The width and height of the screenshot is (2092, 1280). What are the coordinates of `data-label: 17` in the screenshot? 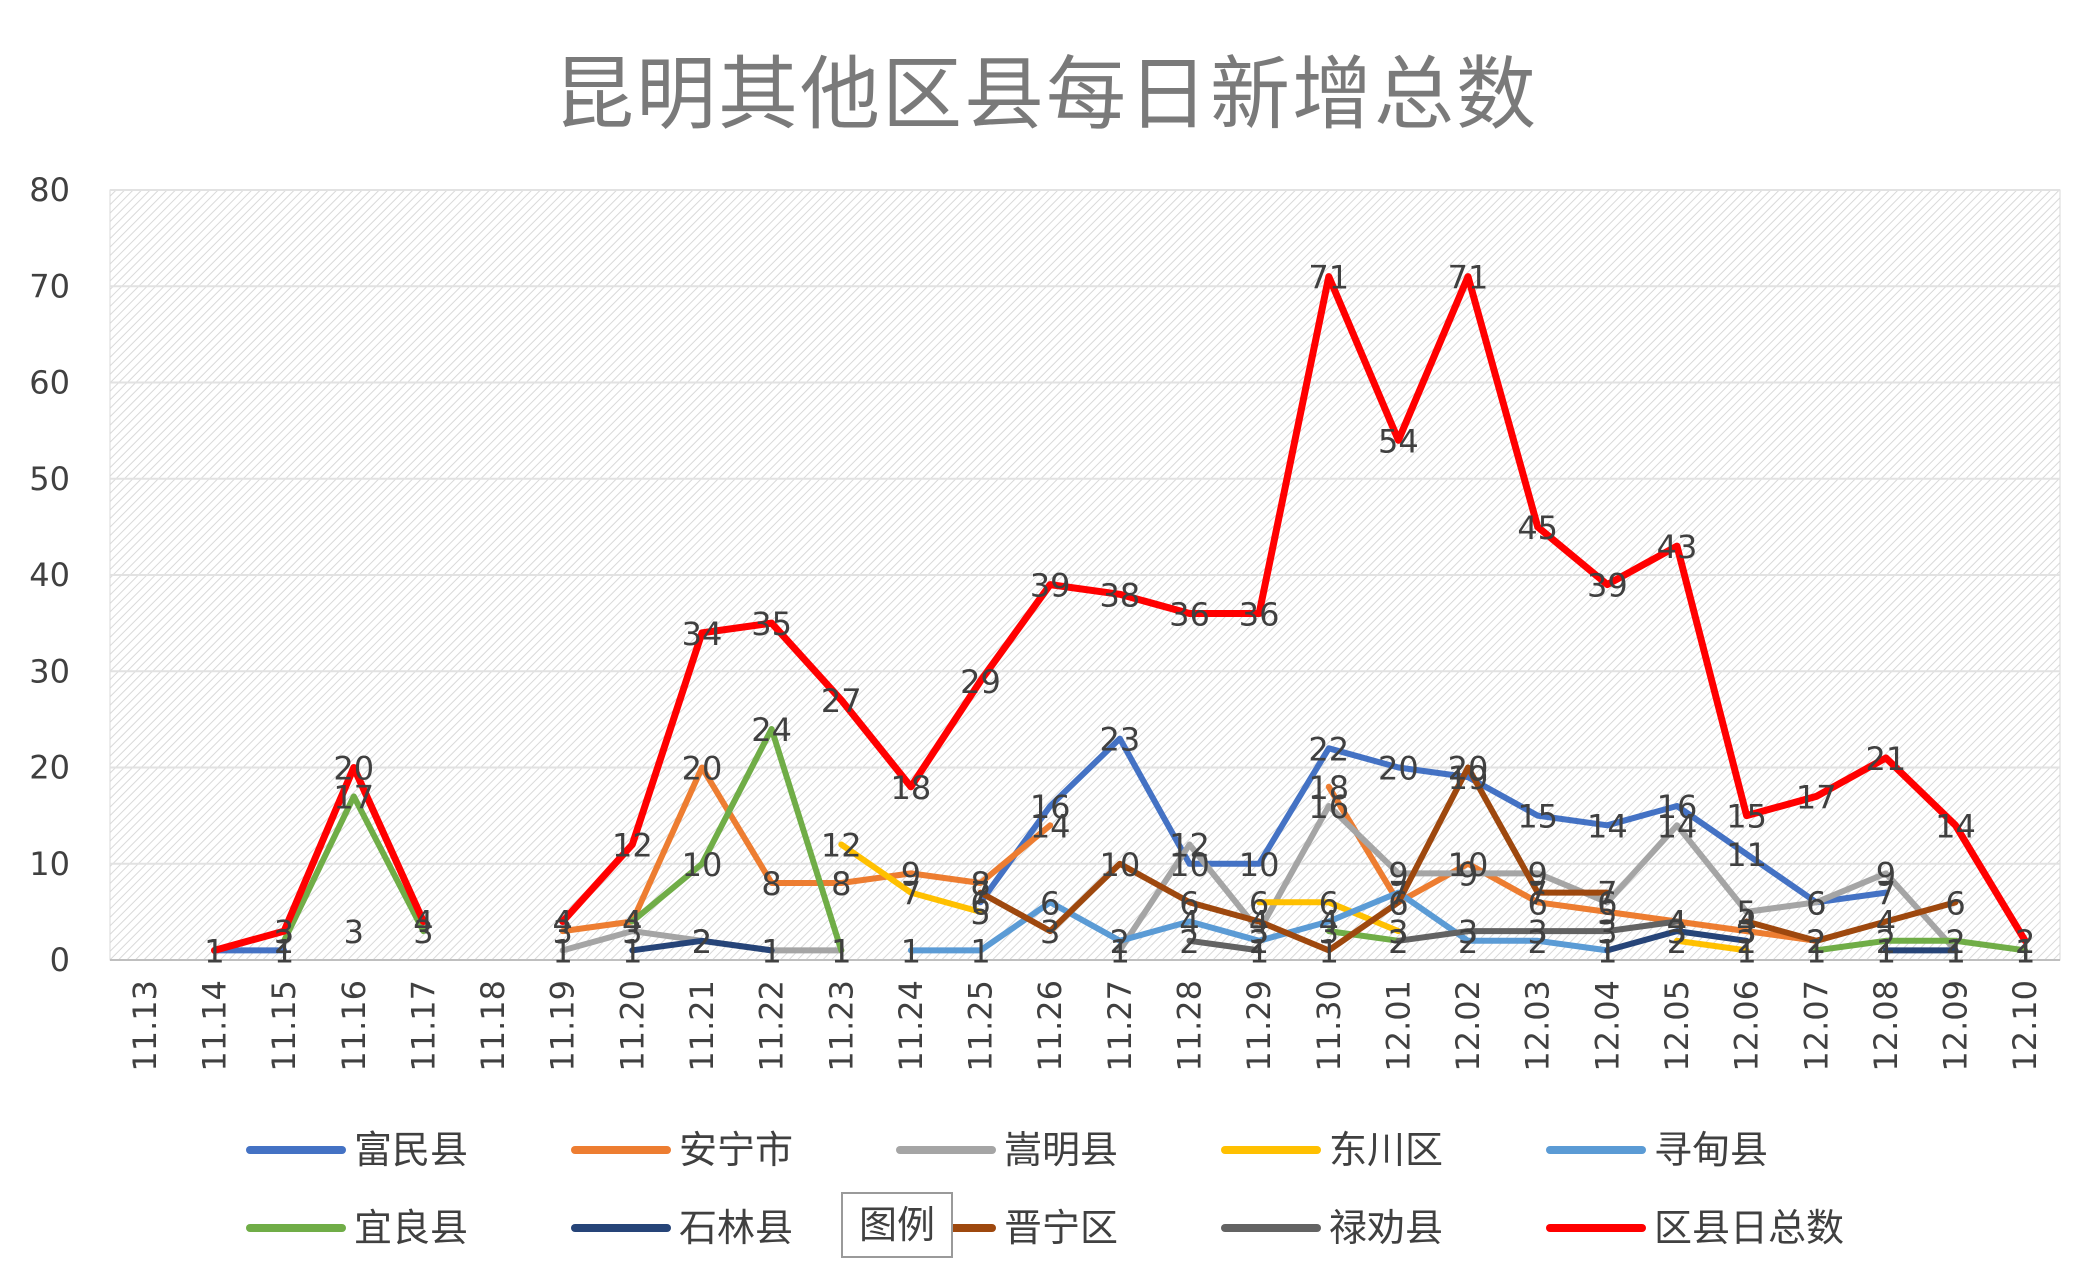 It's located at (353, 797).